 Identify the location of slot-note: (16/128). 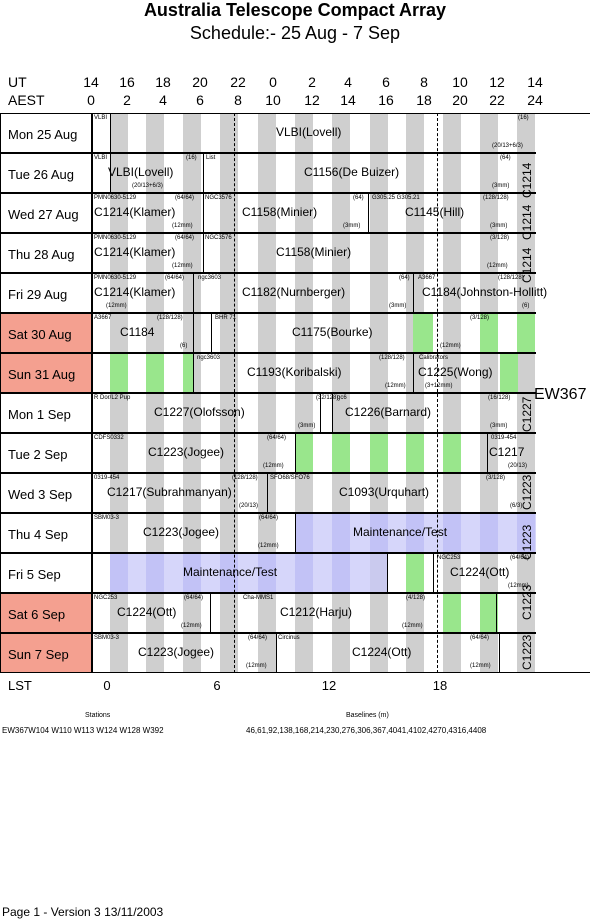
(499, 398).